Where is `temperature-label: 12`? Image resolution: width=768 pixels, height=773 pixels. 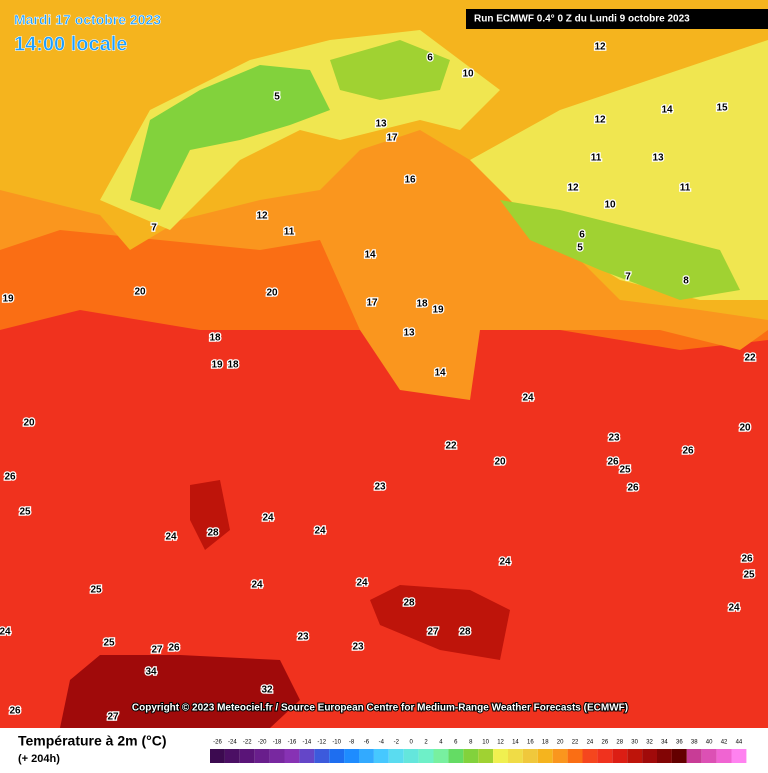 temperature-label: 12 is located at coordinates (573, 188).